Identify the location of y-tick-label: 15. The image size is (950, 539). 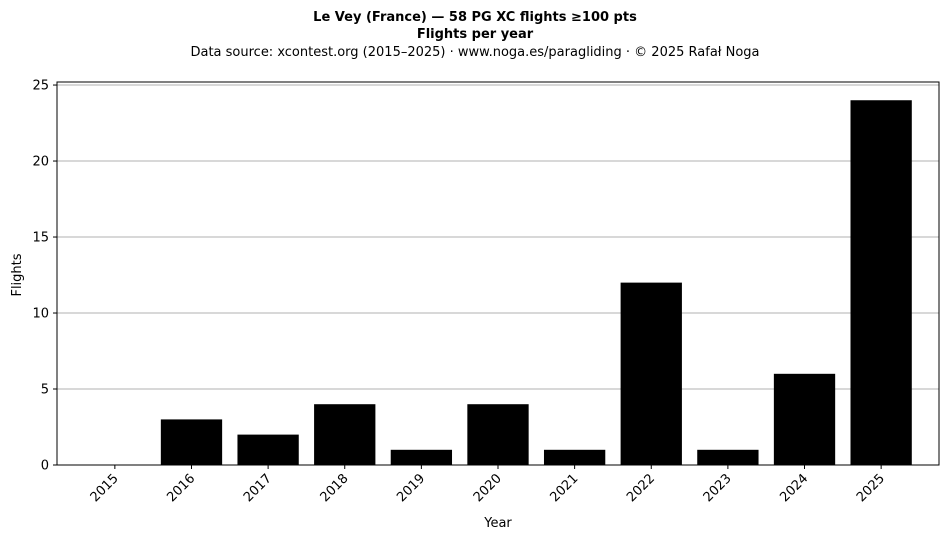
(40, 238).